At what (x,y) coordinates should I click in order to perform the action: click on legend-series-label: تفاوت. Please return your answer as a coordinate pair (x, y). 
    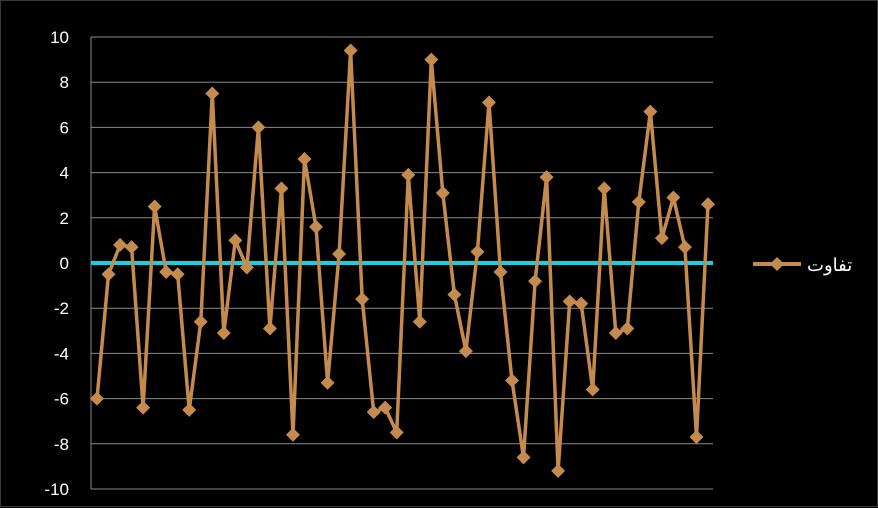
    Looking at the image, I should click on (829, 265).